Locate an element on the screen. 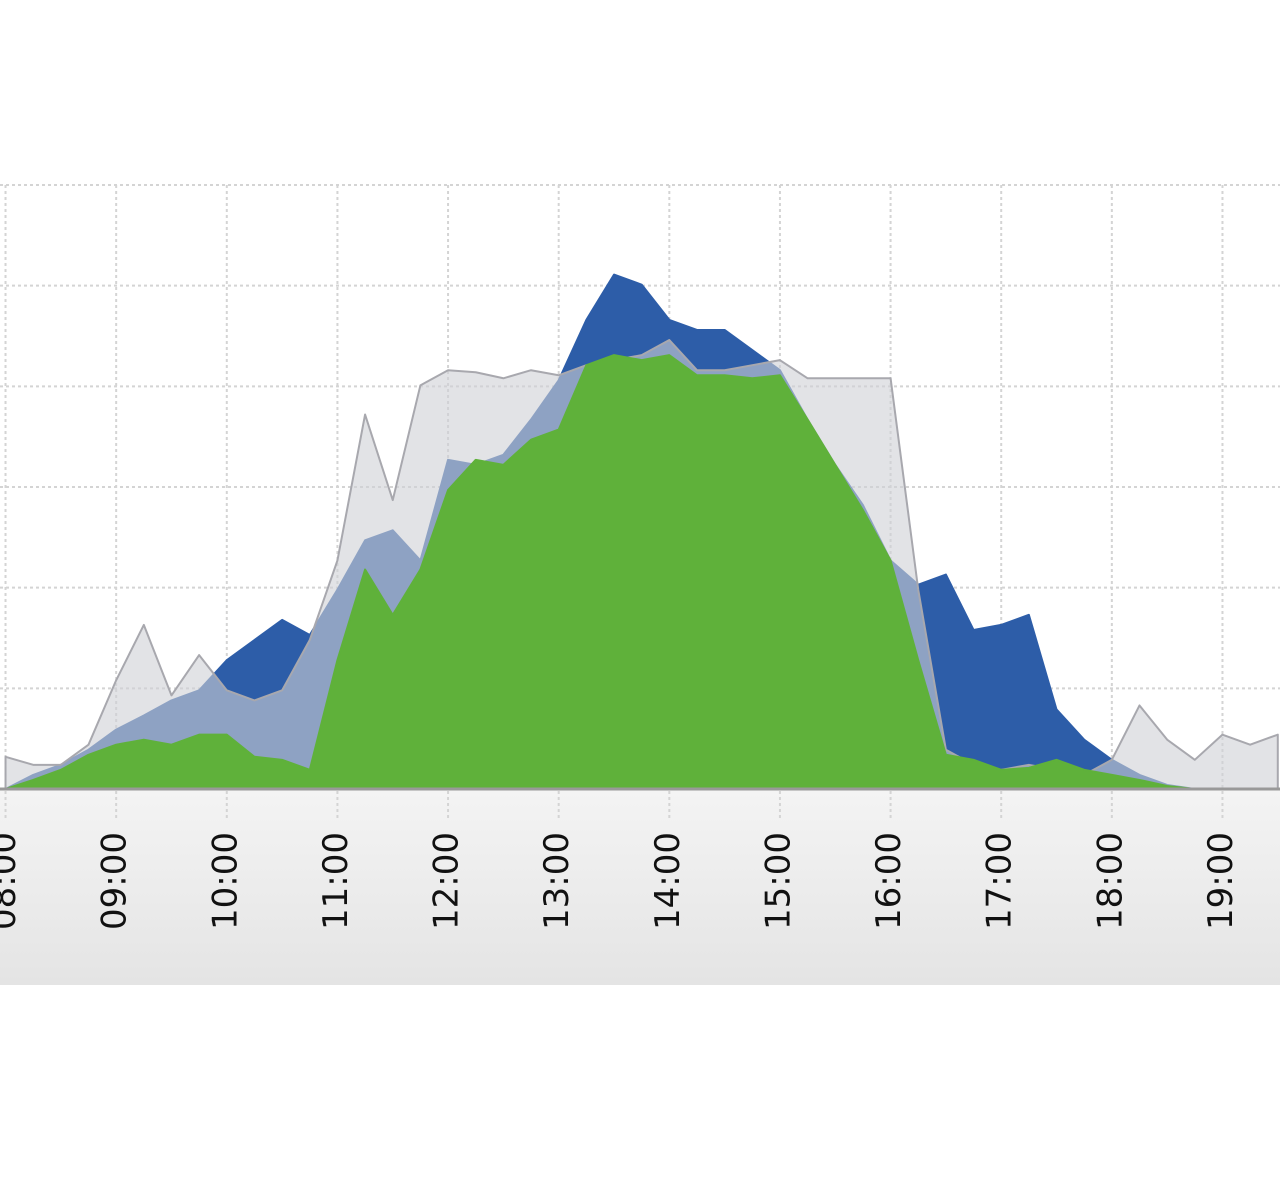 The width and height of the screenshot is (1280, 1190). x-tick-label: 13:00 is located at coordinates (557, 881).